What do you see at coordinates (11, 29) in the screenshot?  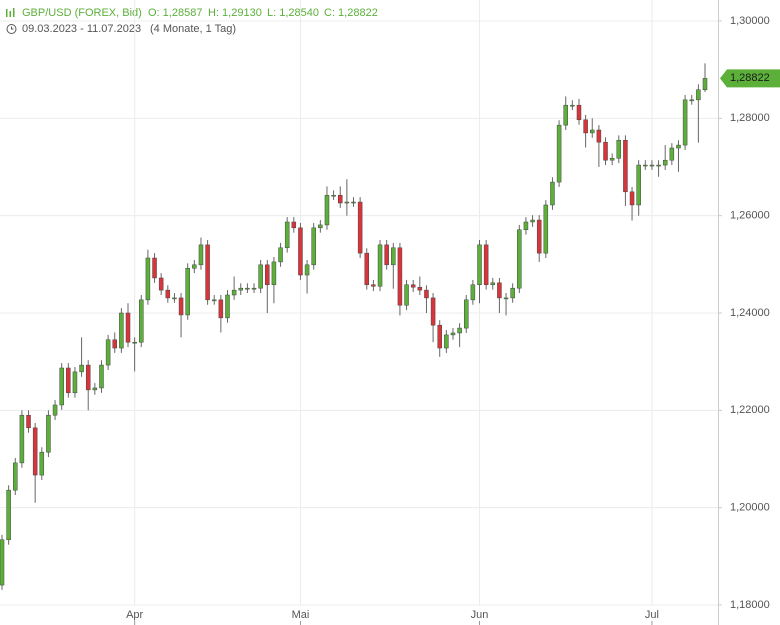 I see `clock-icon` at bounding box center [11, 29].